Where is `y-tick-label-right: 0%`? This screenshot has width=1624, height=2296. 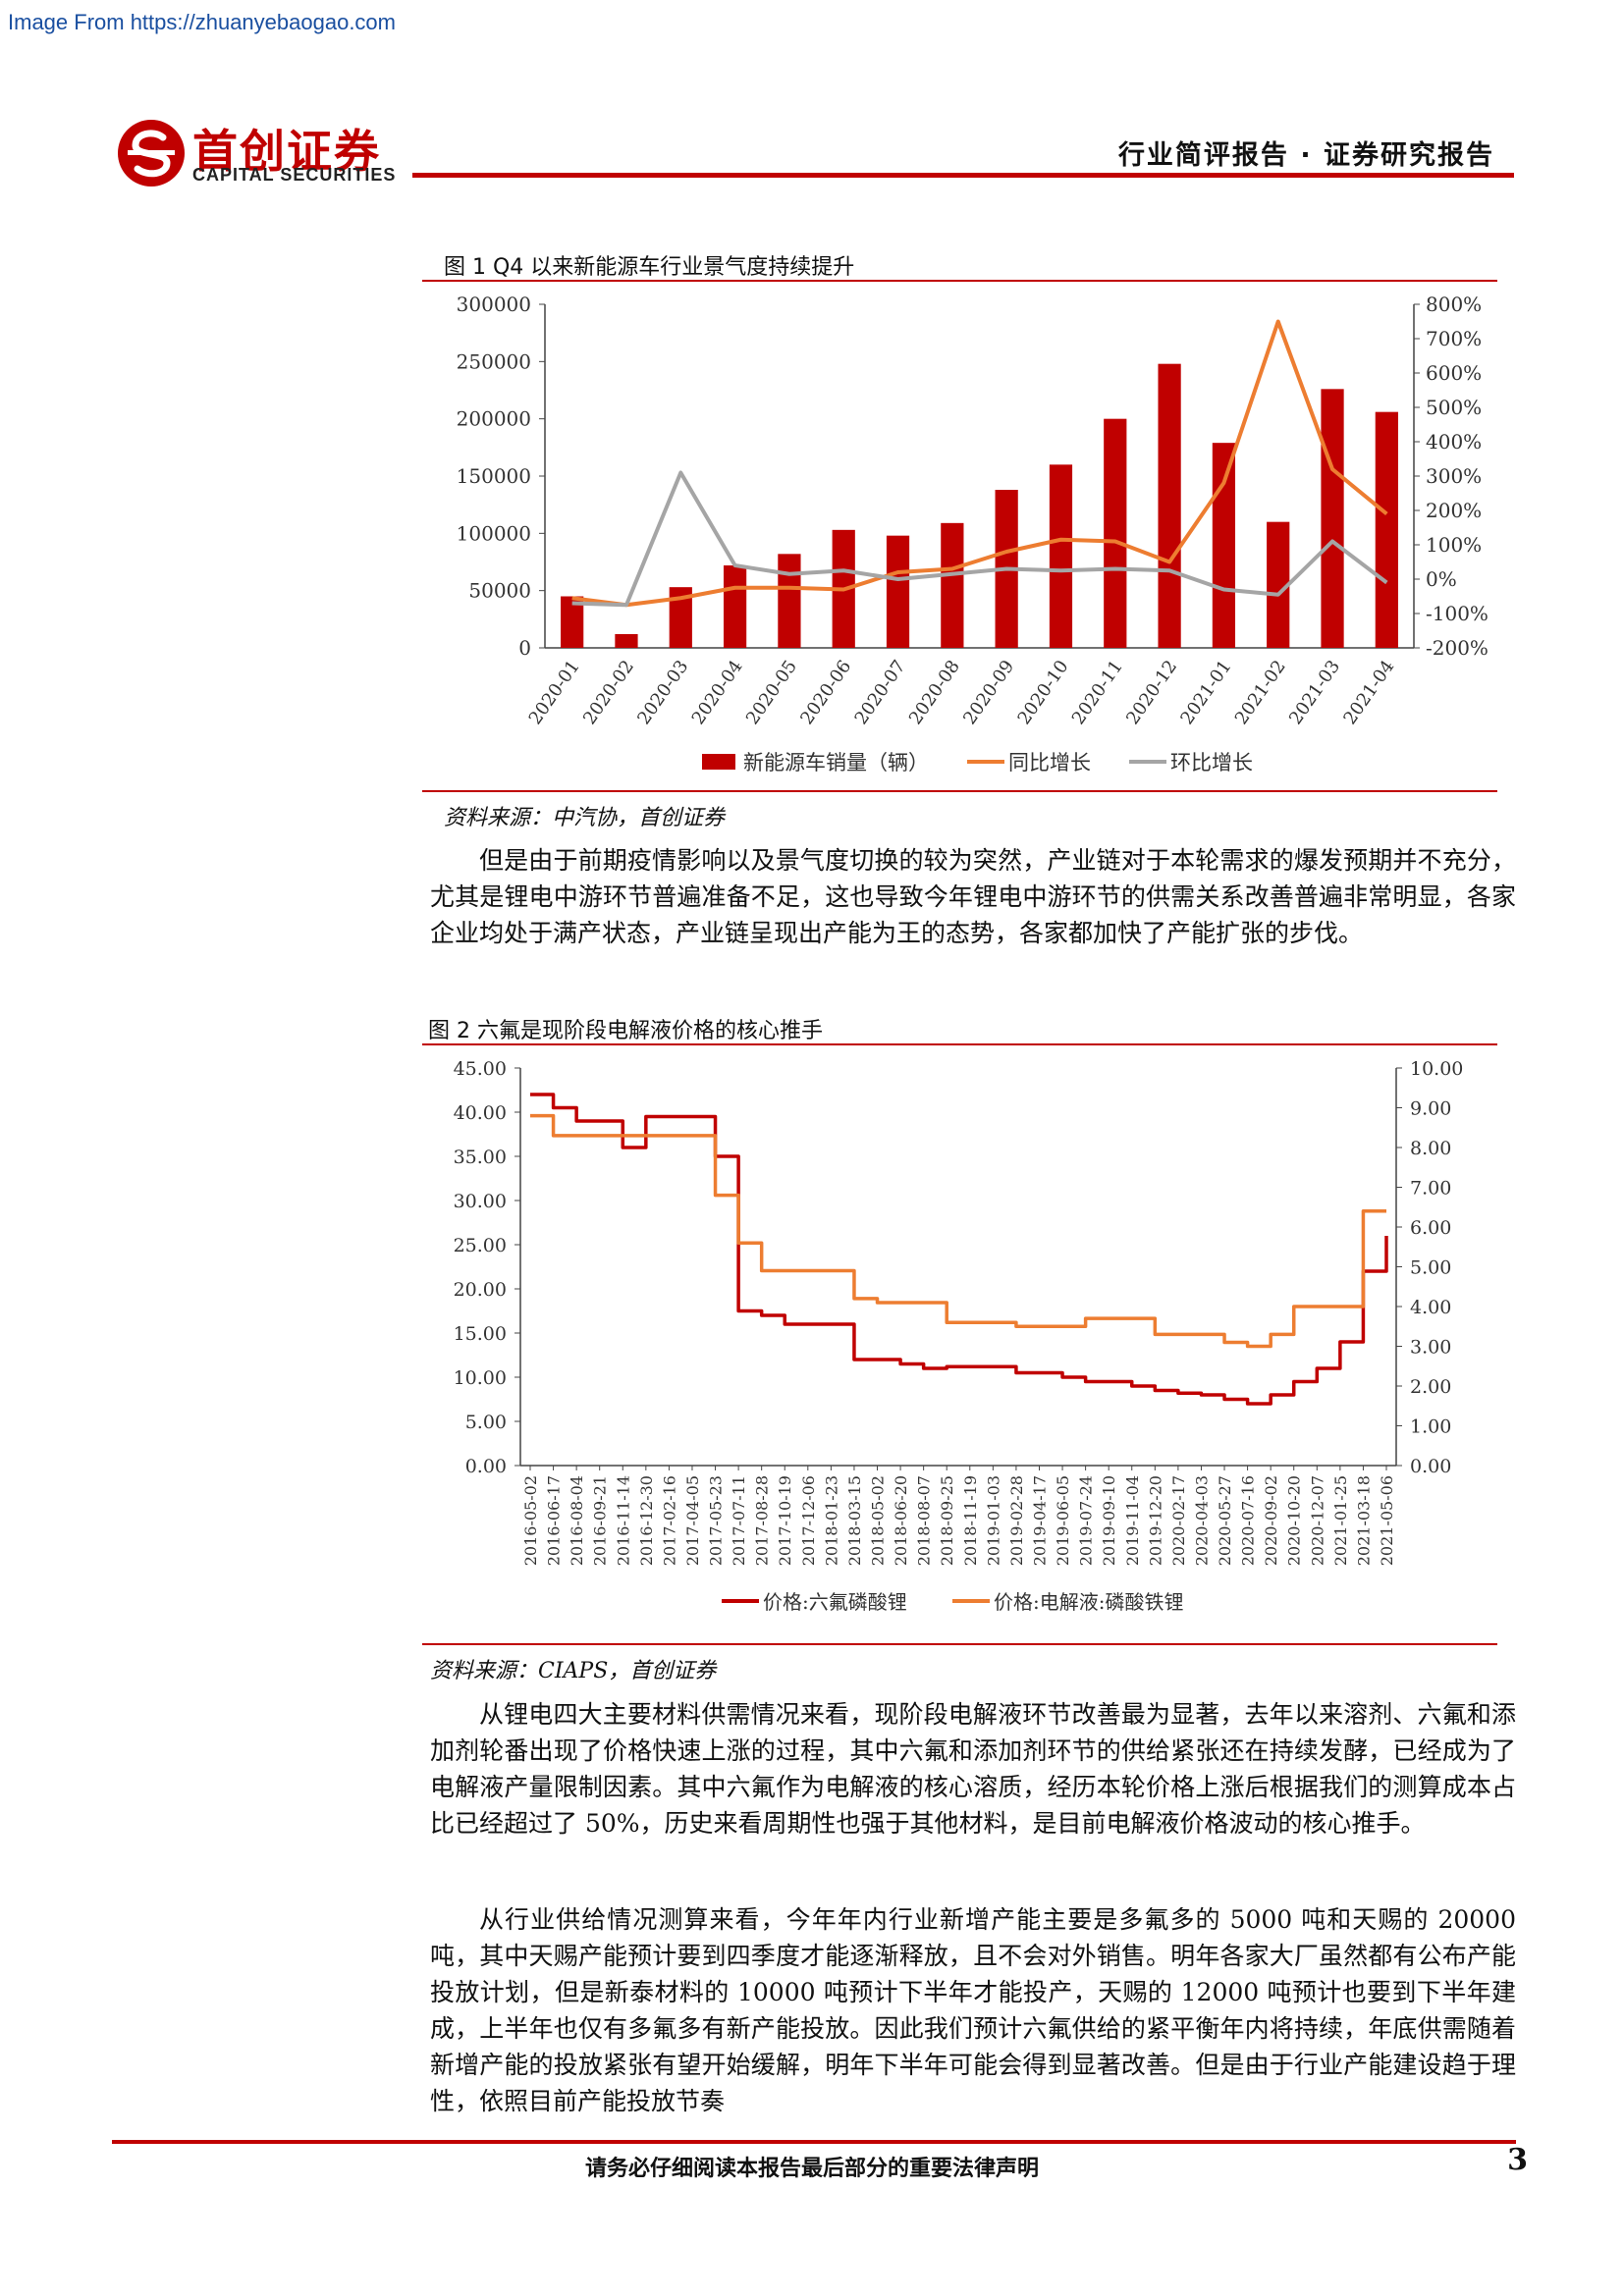 y-tick-label-right: 0% is located at coordinates (1441, 579).